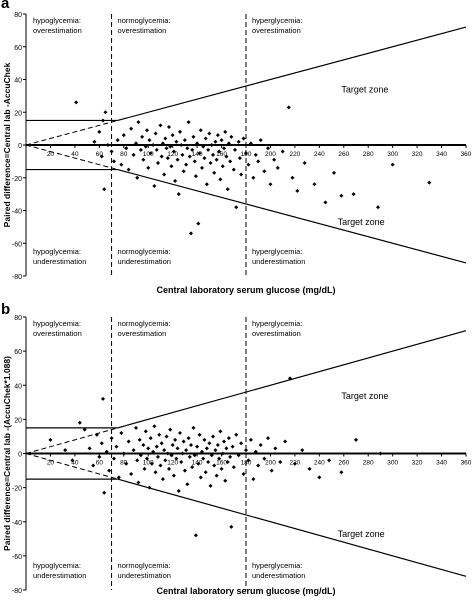 Image resolution: width=474 pixels, height=602 pixels. What do you see at coordinates (392, 463) in the screenshot?
I see `x-tick-label: 300` at bounding box center [392, 463].